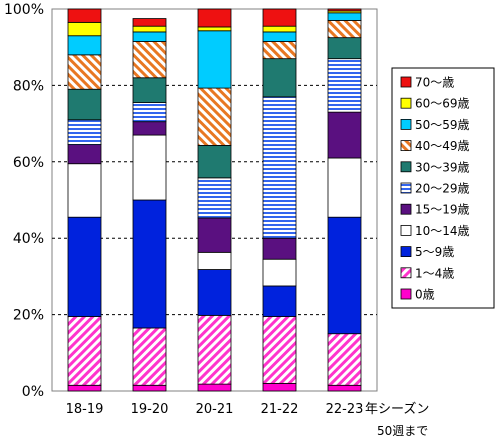 Image resolution: width=500 pixels, height=439 pixels. I want to click on legend-label: 15～19歳, so click(442, 210).